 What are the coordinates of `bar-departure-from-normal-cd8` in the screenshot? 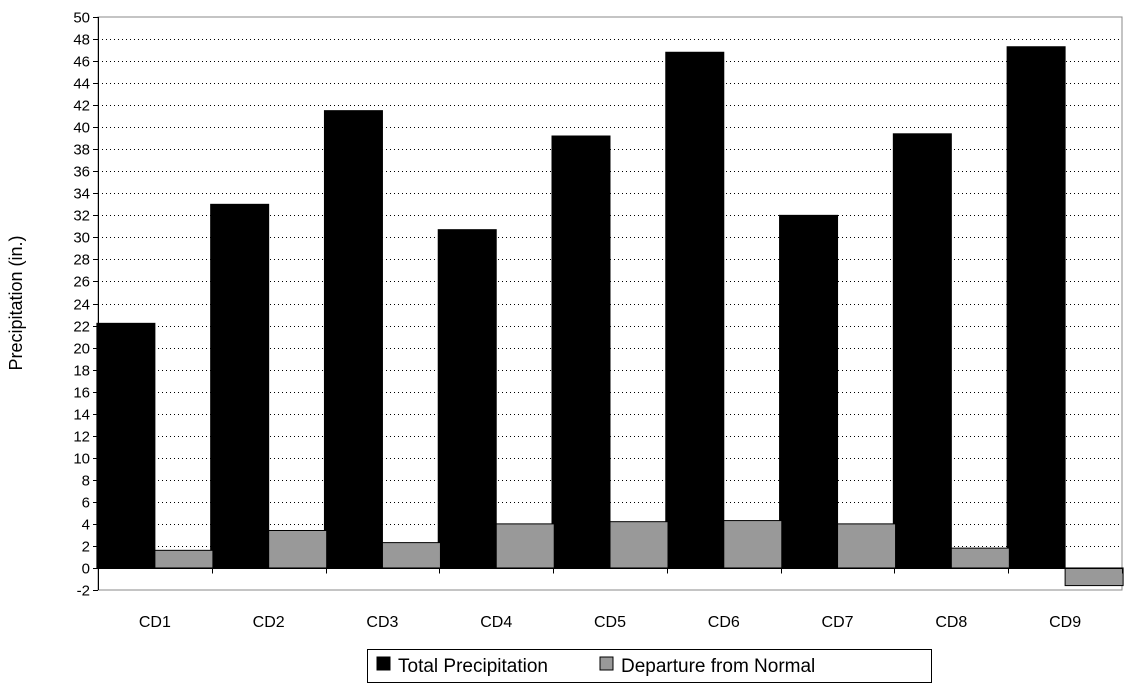 It's located at (980, 558).